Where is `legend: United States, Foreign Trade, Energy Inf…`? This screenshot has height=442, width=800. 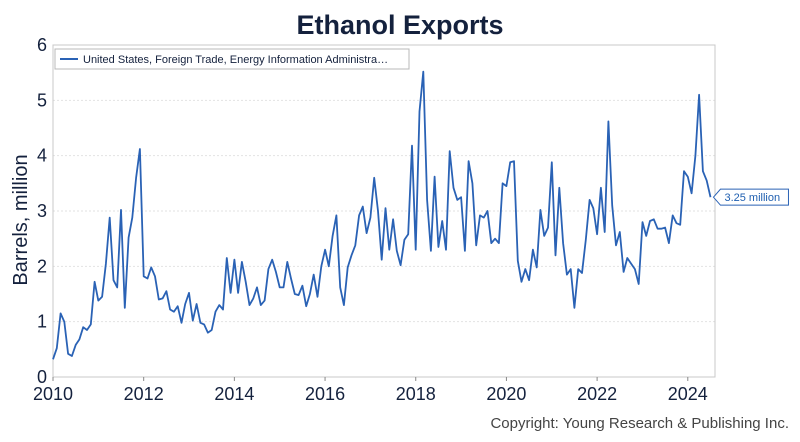 legend: United States, Foreign Trade, Energy Inf… is located at coordinates (232, 59).